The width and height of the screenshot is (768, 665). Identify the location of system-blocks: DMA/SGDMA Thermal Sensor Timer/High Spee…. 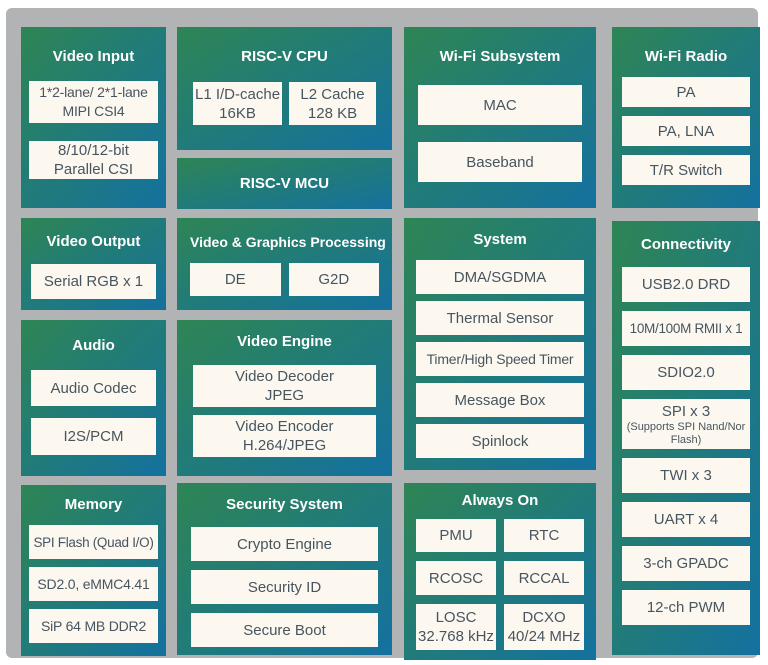
(500, 359).